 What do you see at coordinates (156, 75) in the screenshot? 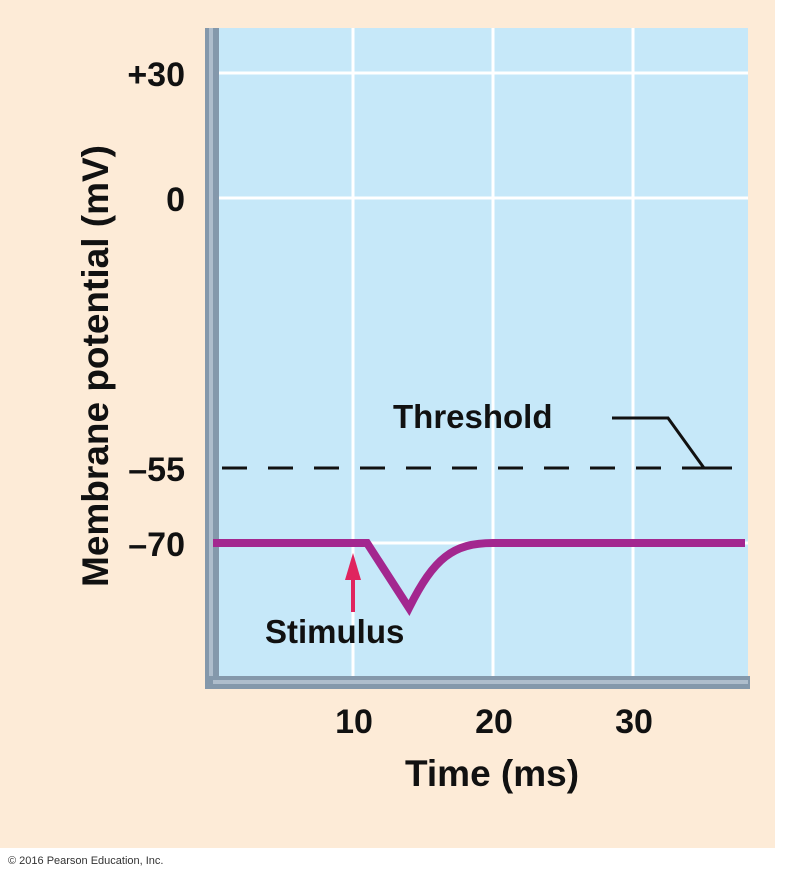
I see `y-tick-label-+30: +30` at bounding box center [156, 75].